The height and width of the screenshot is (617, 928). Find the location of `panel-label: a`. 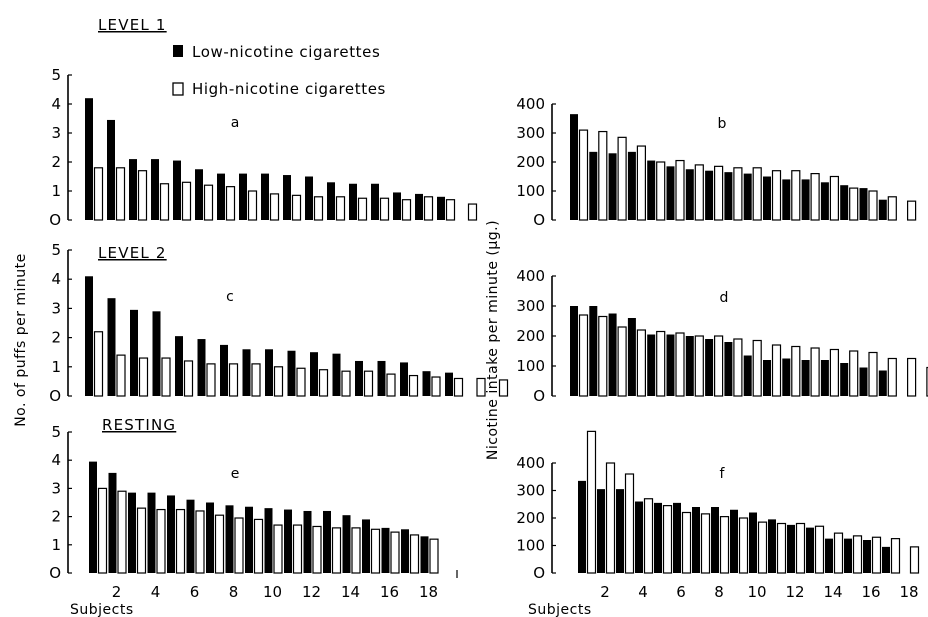

panel-label: a is located at coordinates (235, 123).